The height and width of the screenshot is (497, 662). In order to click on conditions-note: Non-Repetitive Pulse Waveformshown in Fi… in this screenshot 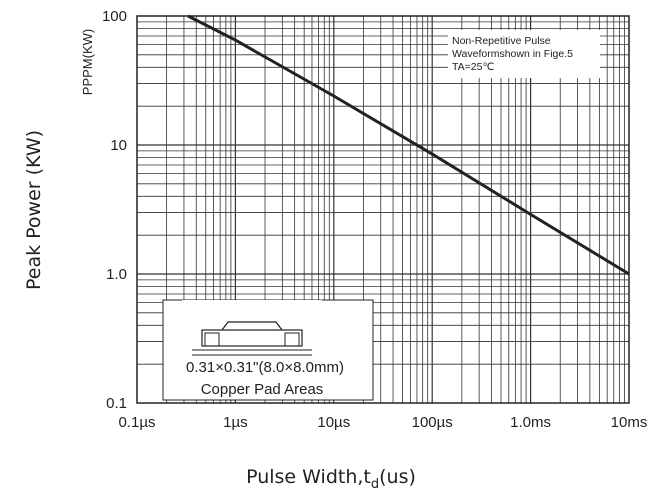, I will do `click(524, 54)`.